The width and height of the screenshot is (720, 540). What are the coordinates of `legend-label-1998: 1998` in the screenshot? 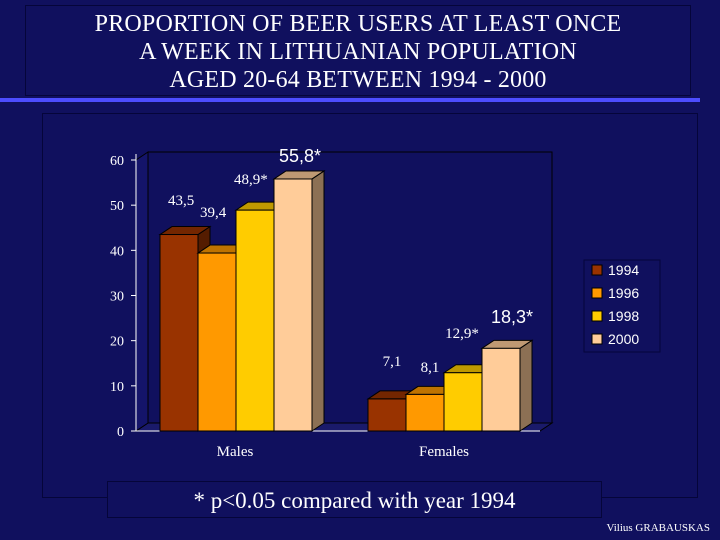 It's located at (623, 316).